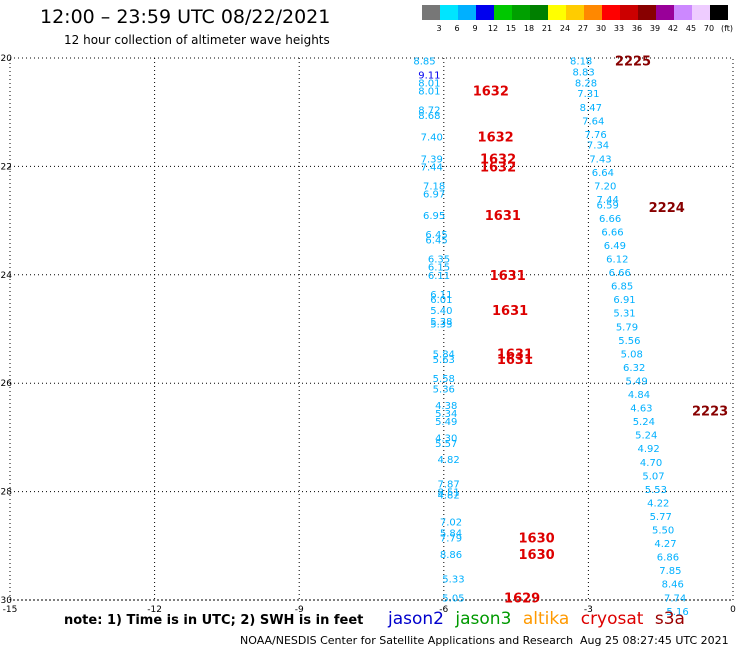 Image resolution: width=740 pixels, height=650 pixels. Describe the element at coordinates (637, 28) in the screenshot. I see `colorbar-label: 36` at that location.